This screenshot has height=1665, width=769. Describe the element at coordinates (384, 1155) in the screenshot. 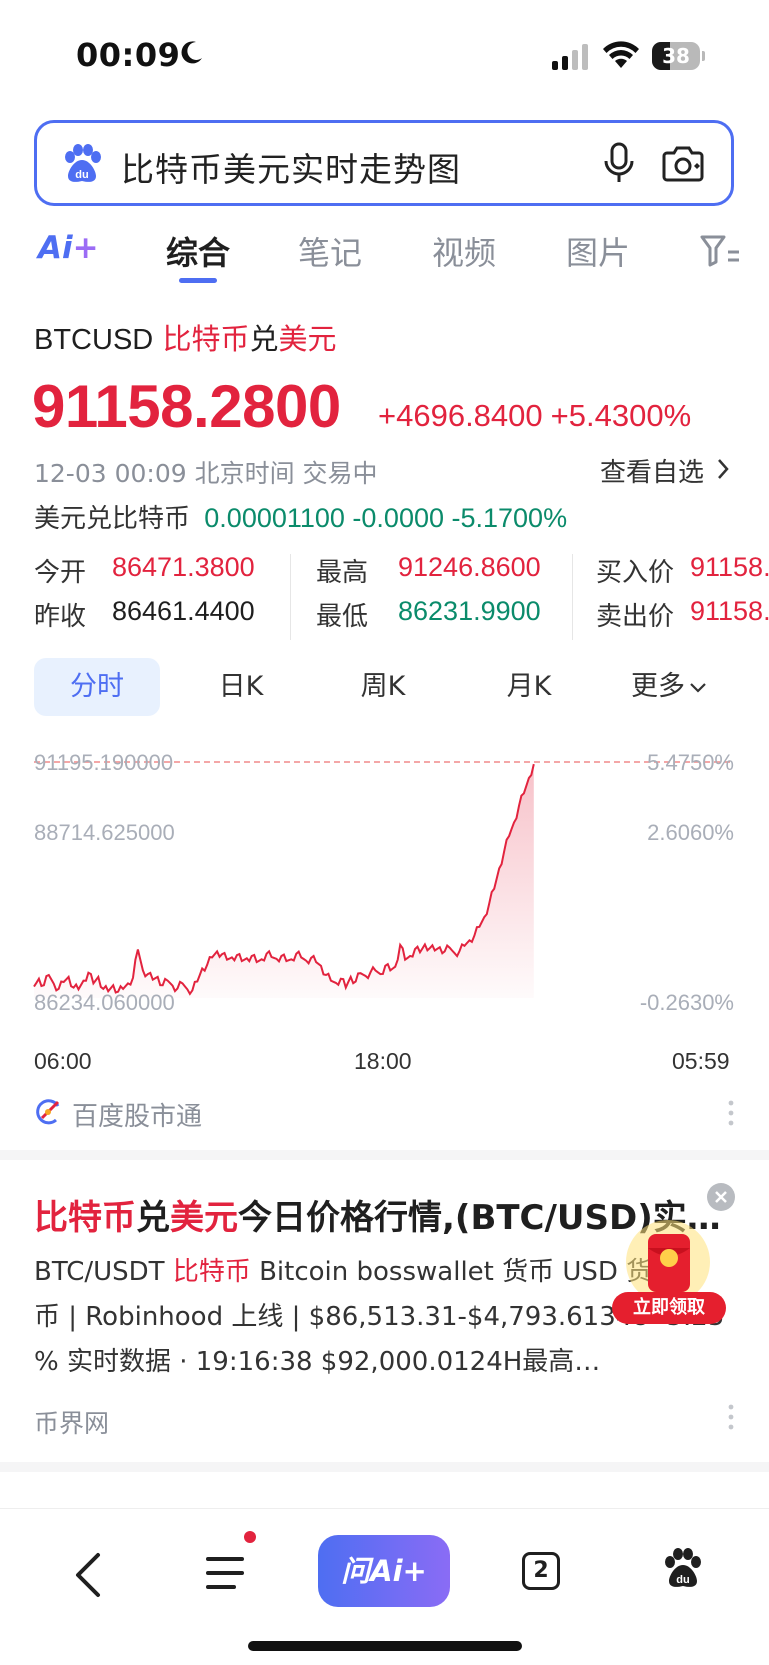

I see `section-divider` at that location.